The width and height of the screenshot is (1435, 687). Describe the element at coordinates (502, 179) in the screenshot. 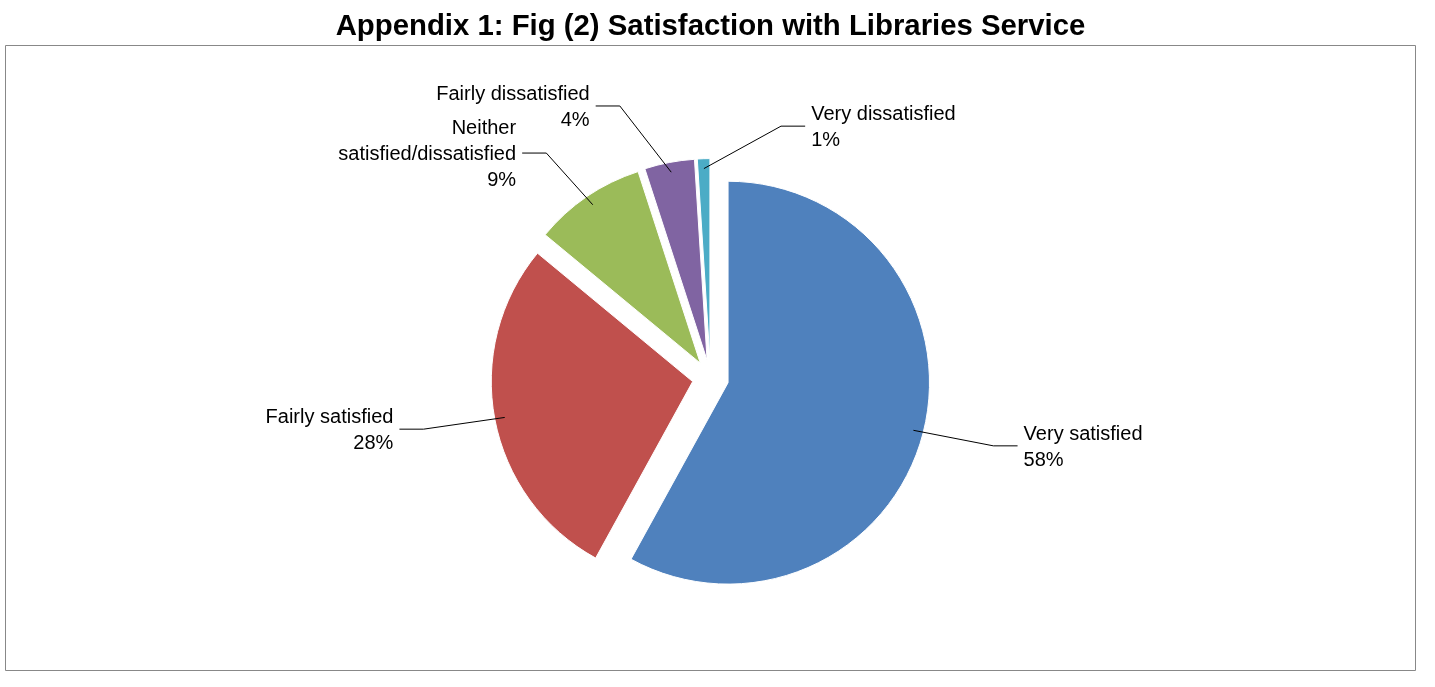

I see `data-label: 9%` at that location.